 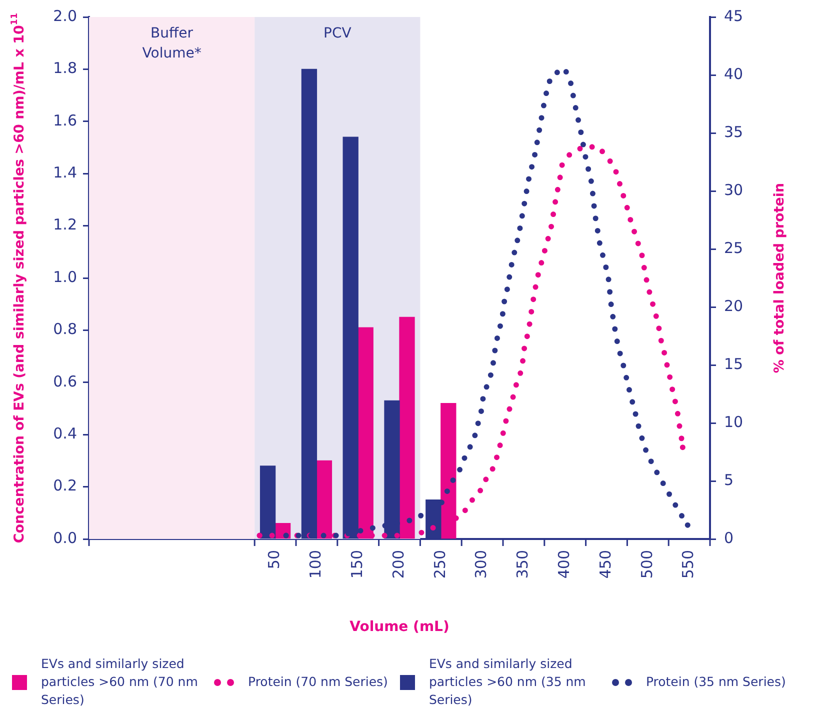 What do you see at coordinates (65, 15) in the screenshot?
I see `y-tick-label: 2.0` at bounding box center [65, 15].